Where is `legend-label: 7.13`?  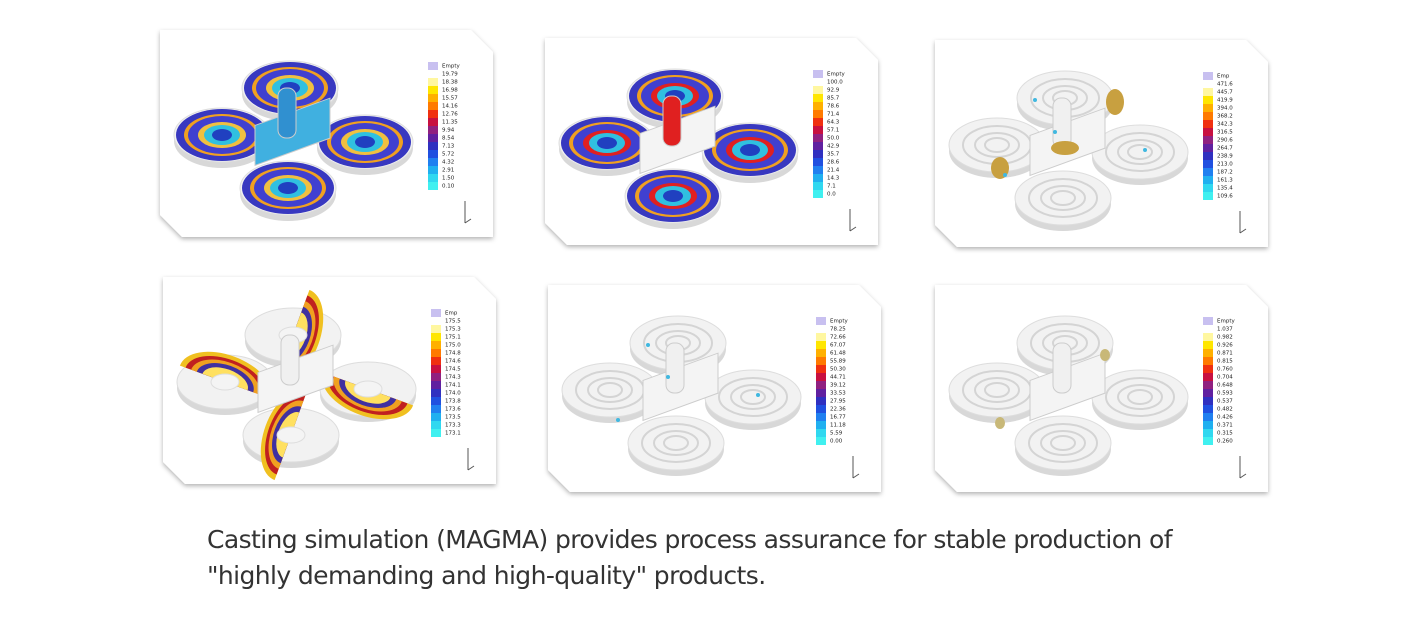
legend-label: 7.13 is located at coordinates (448, 147).